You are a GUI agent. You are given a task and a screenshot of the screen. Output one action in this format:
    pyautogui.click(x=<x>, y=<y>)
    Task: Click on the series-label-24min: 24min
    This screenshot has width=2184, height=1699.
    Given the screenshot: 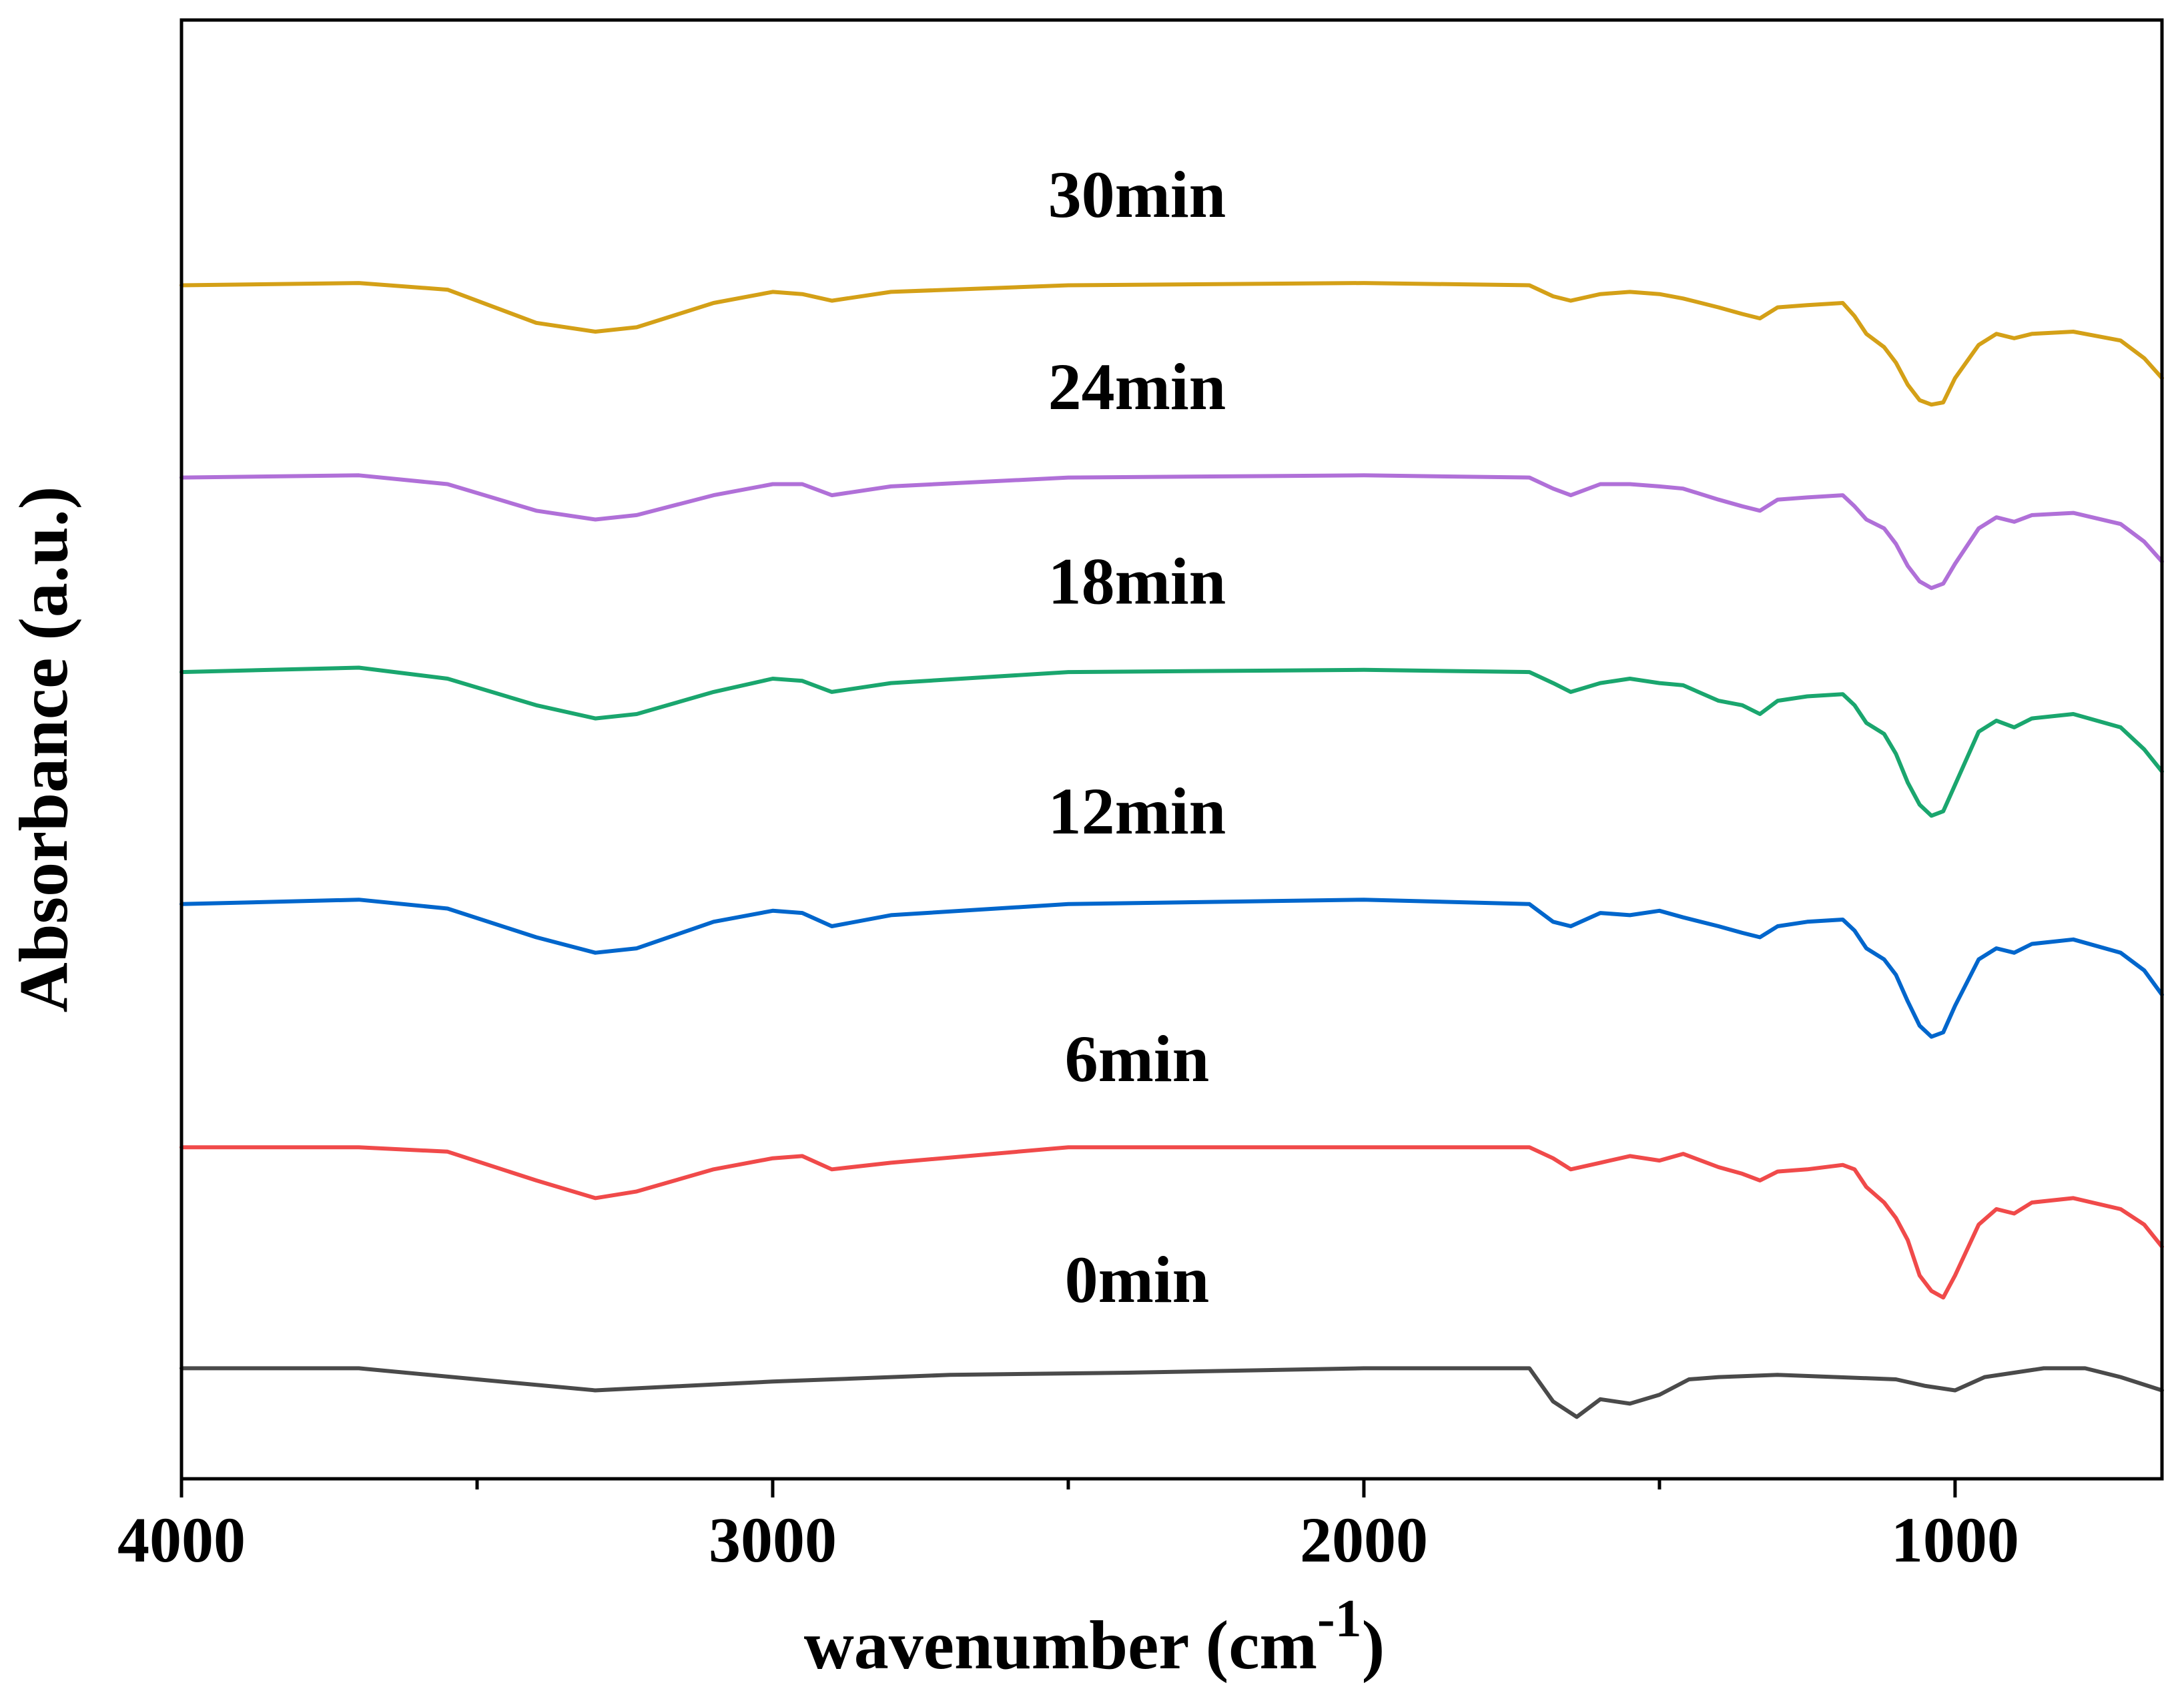 What is the action you would take?
    pyautogui.click(x=1137, y=387)
    